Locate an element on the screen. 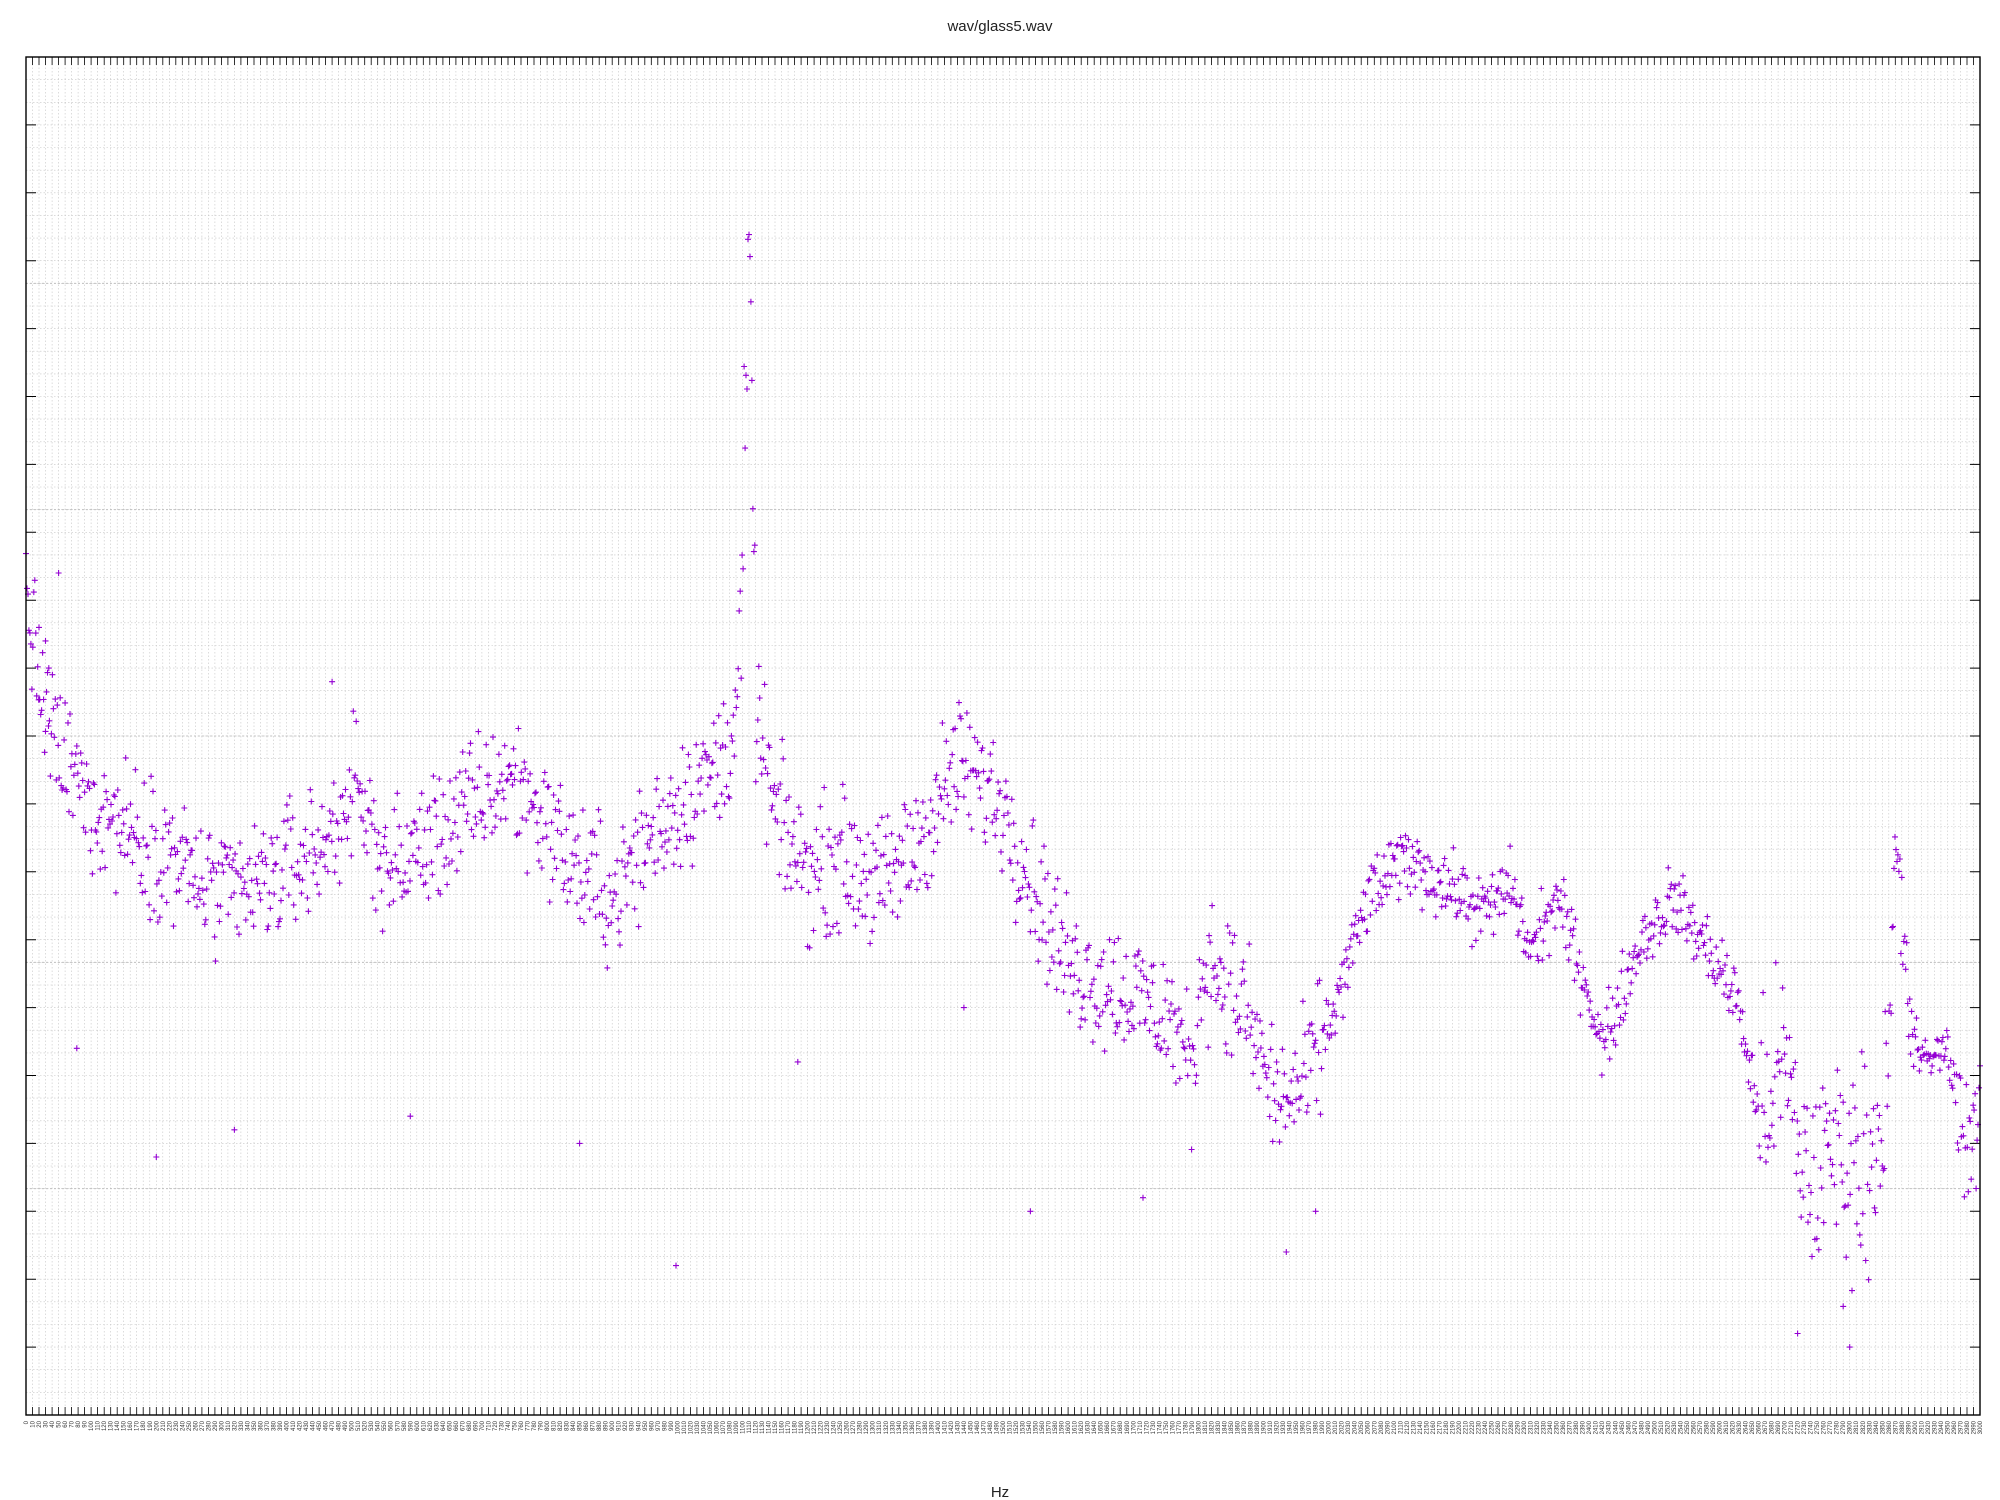 The height and width of the screenshot is (1500, 2000). x-tick-label: 2750 is located at coordinates (1818, 1427).